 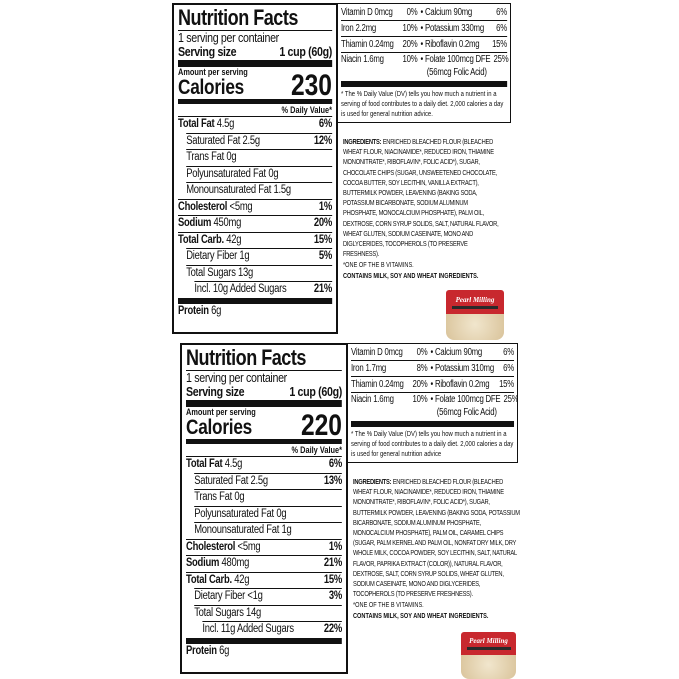 What do you see at coordinates (237, 530) in the screenshot?
I see `nutrient-label: Monounsaturated Fat` at bounding box center [237, 530].